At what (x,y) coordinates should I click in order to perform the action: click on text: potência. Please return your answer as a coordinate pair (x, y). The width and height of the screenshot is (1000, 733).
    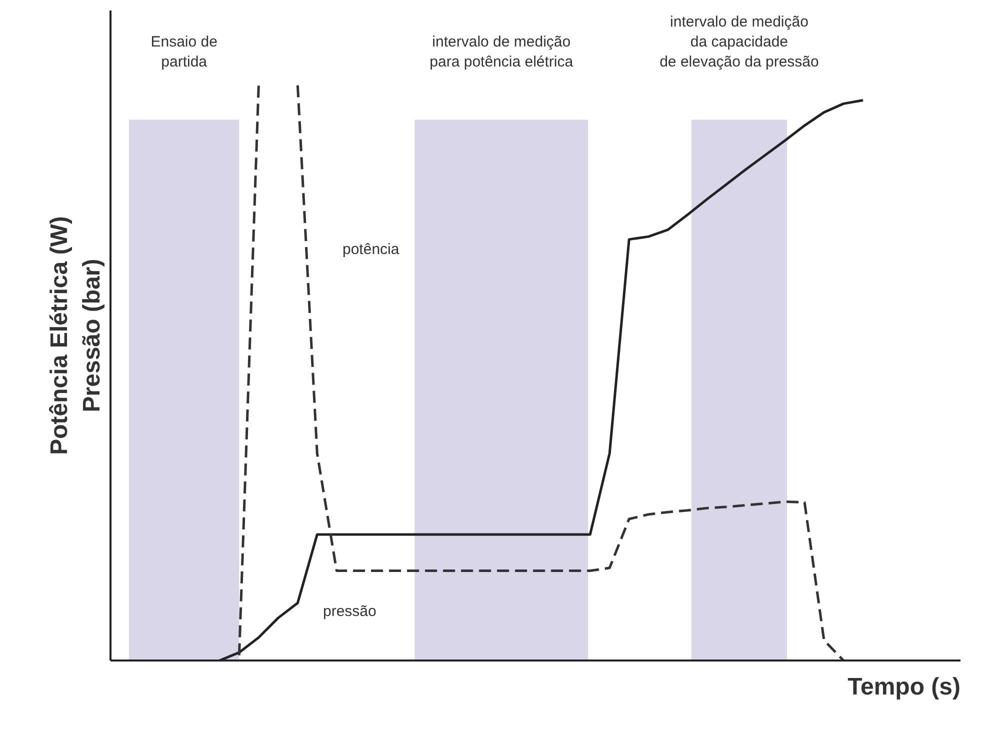
    Looking at the image, I should click on (371, 249).